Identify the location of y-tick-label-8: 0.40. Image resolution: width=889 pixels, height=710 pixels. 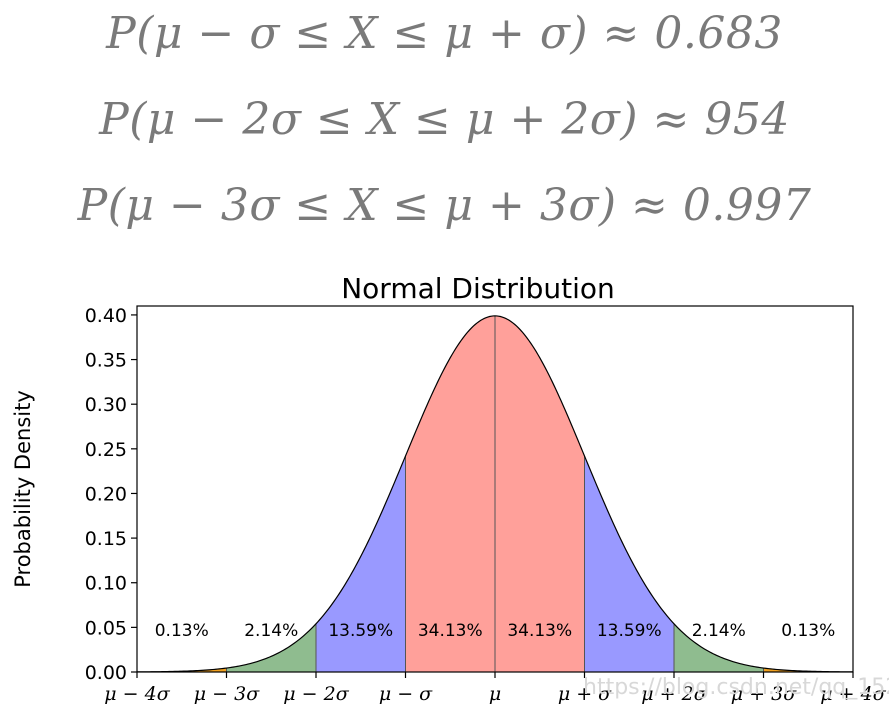
(106, 316).